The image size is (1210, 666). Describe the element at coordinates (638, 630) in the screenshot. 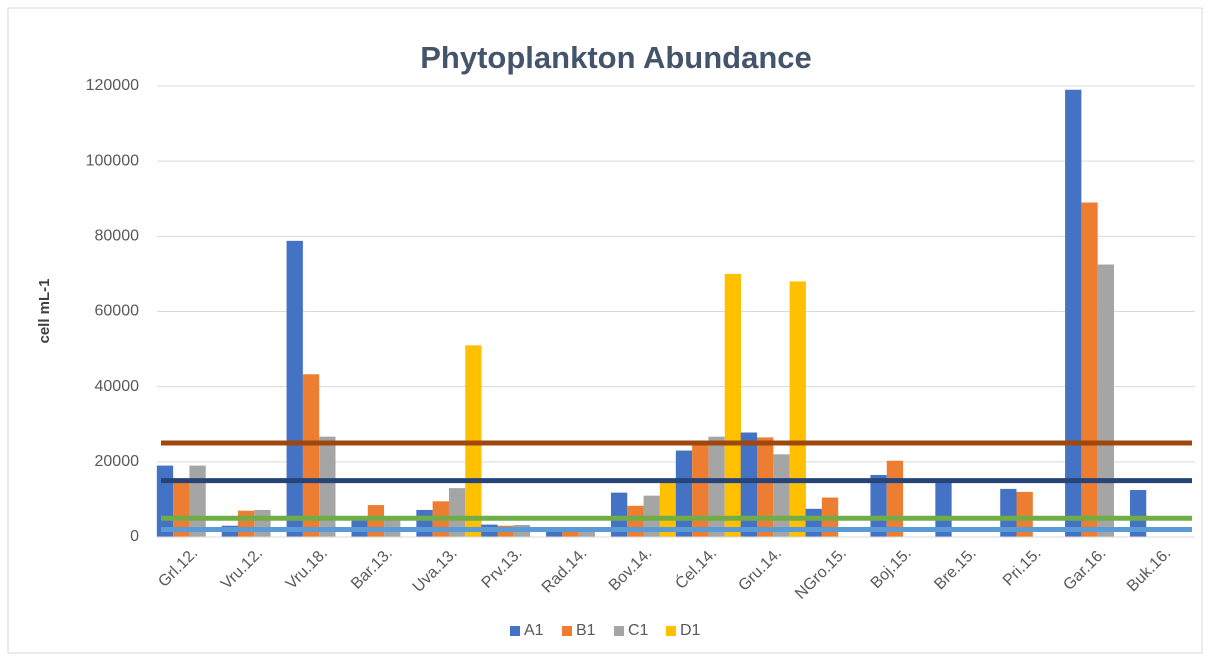

I see `legend-label: C1` at that location.